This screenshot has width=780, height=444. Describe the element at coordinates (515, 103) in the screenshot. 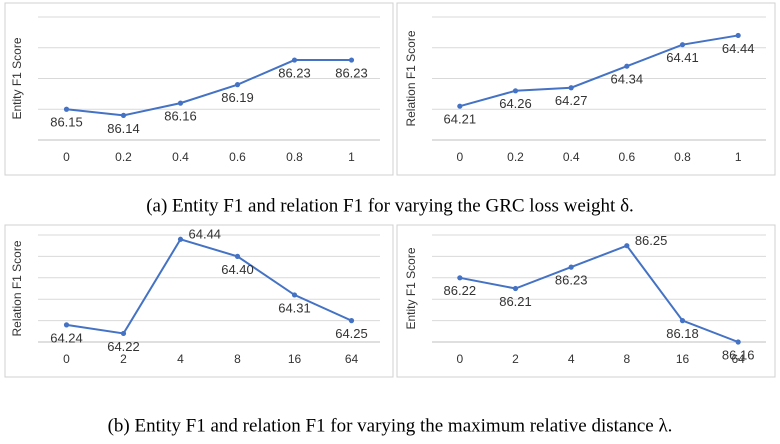

I see `data-label: 64.26` at that location.